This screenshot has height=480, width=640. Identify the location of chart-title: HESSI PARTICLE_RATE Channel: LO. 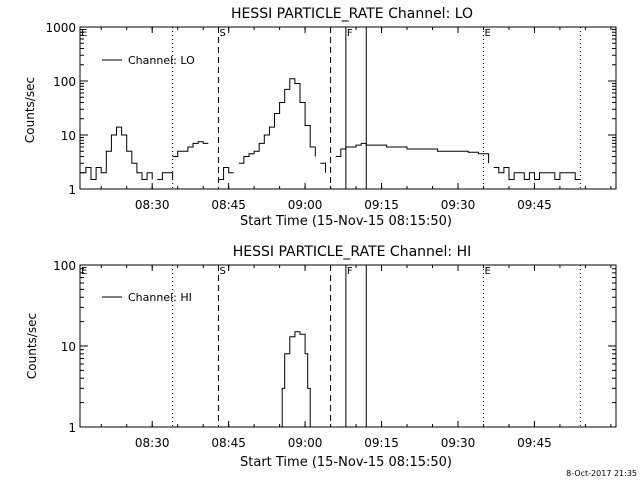
(352, 14).